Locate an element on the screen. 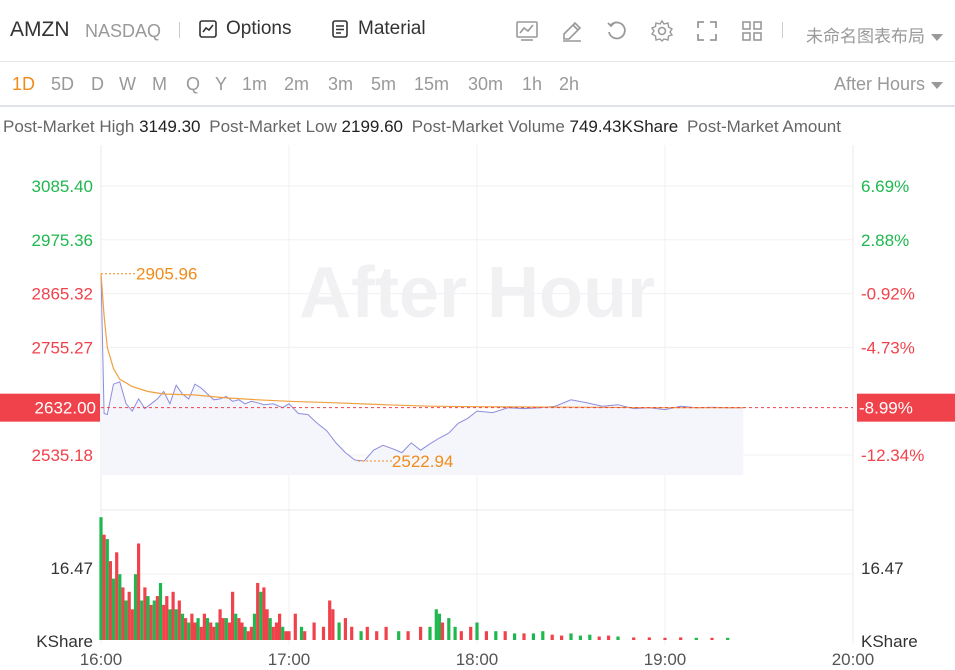  period-w: W is located at coordinates (127, 84).